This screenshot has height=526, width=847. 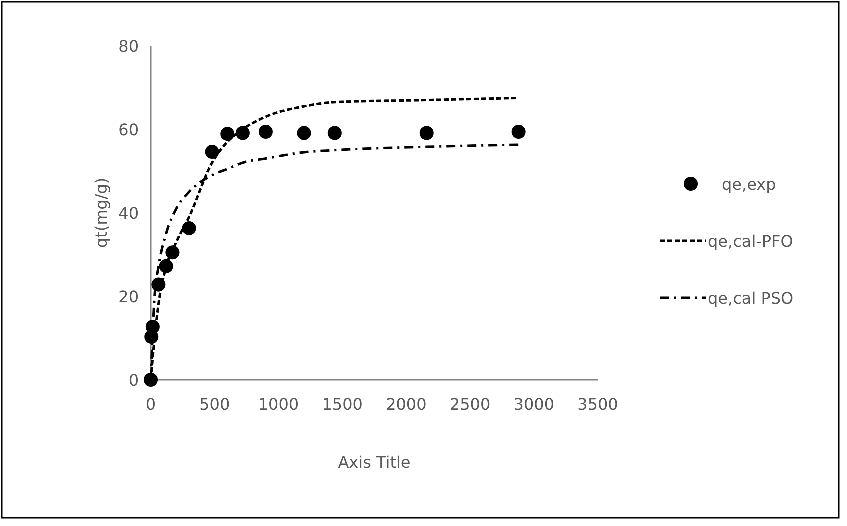 What do you see at coordinates (215, 404) in the screenshot?
I see `x-tick-label: 500` at bounding box center [215, 404].